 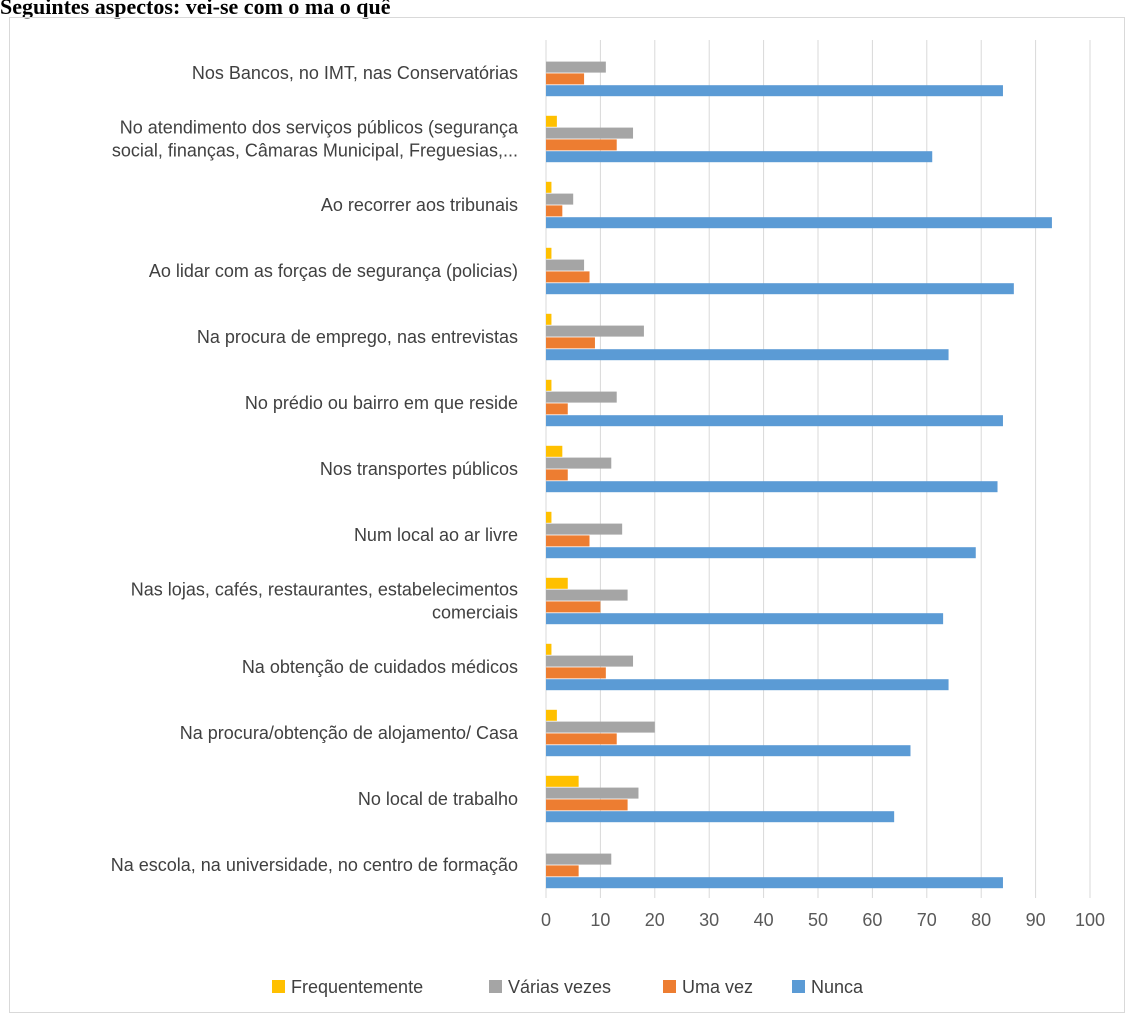 I want to click on category-label: Nos transportes públicos, so click(x=419, y=469).